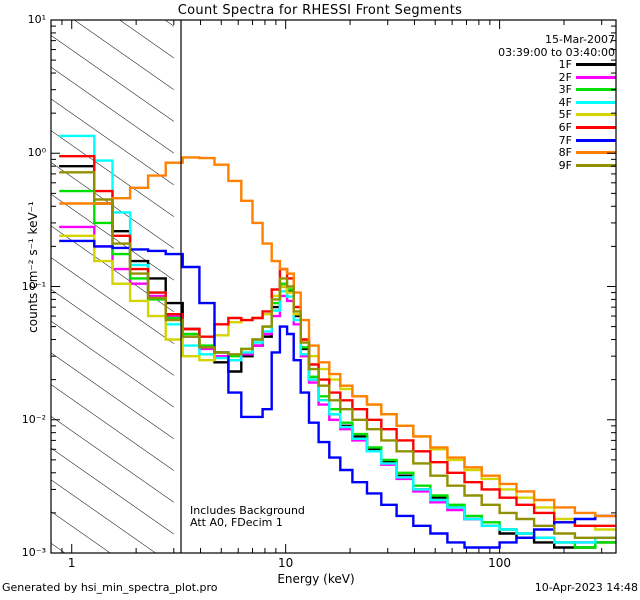 The width and height of the screenshot is (640, 600). Describe the element at coordinates (565, 153) in the screenshot. I see `legend-label: 8F` at that location.